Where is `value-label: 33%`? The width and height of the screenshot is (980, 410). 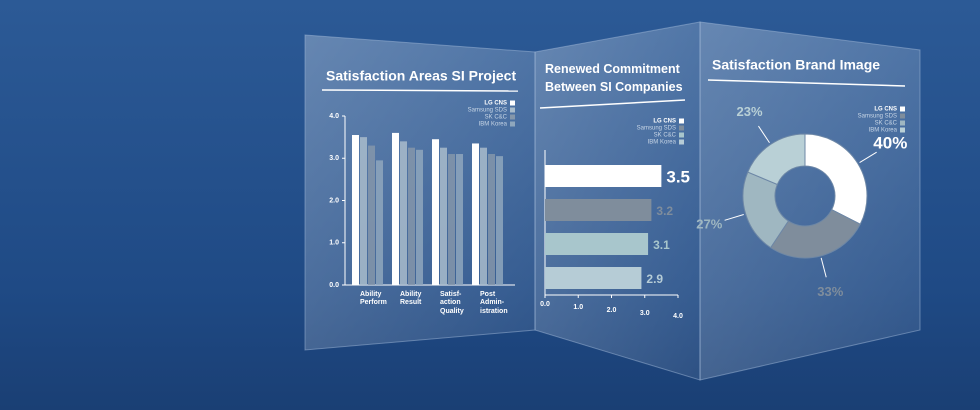 value-label: 33% is located at coordinates (830, 291).